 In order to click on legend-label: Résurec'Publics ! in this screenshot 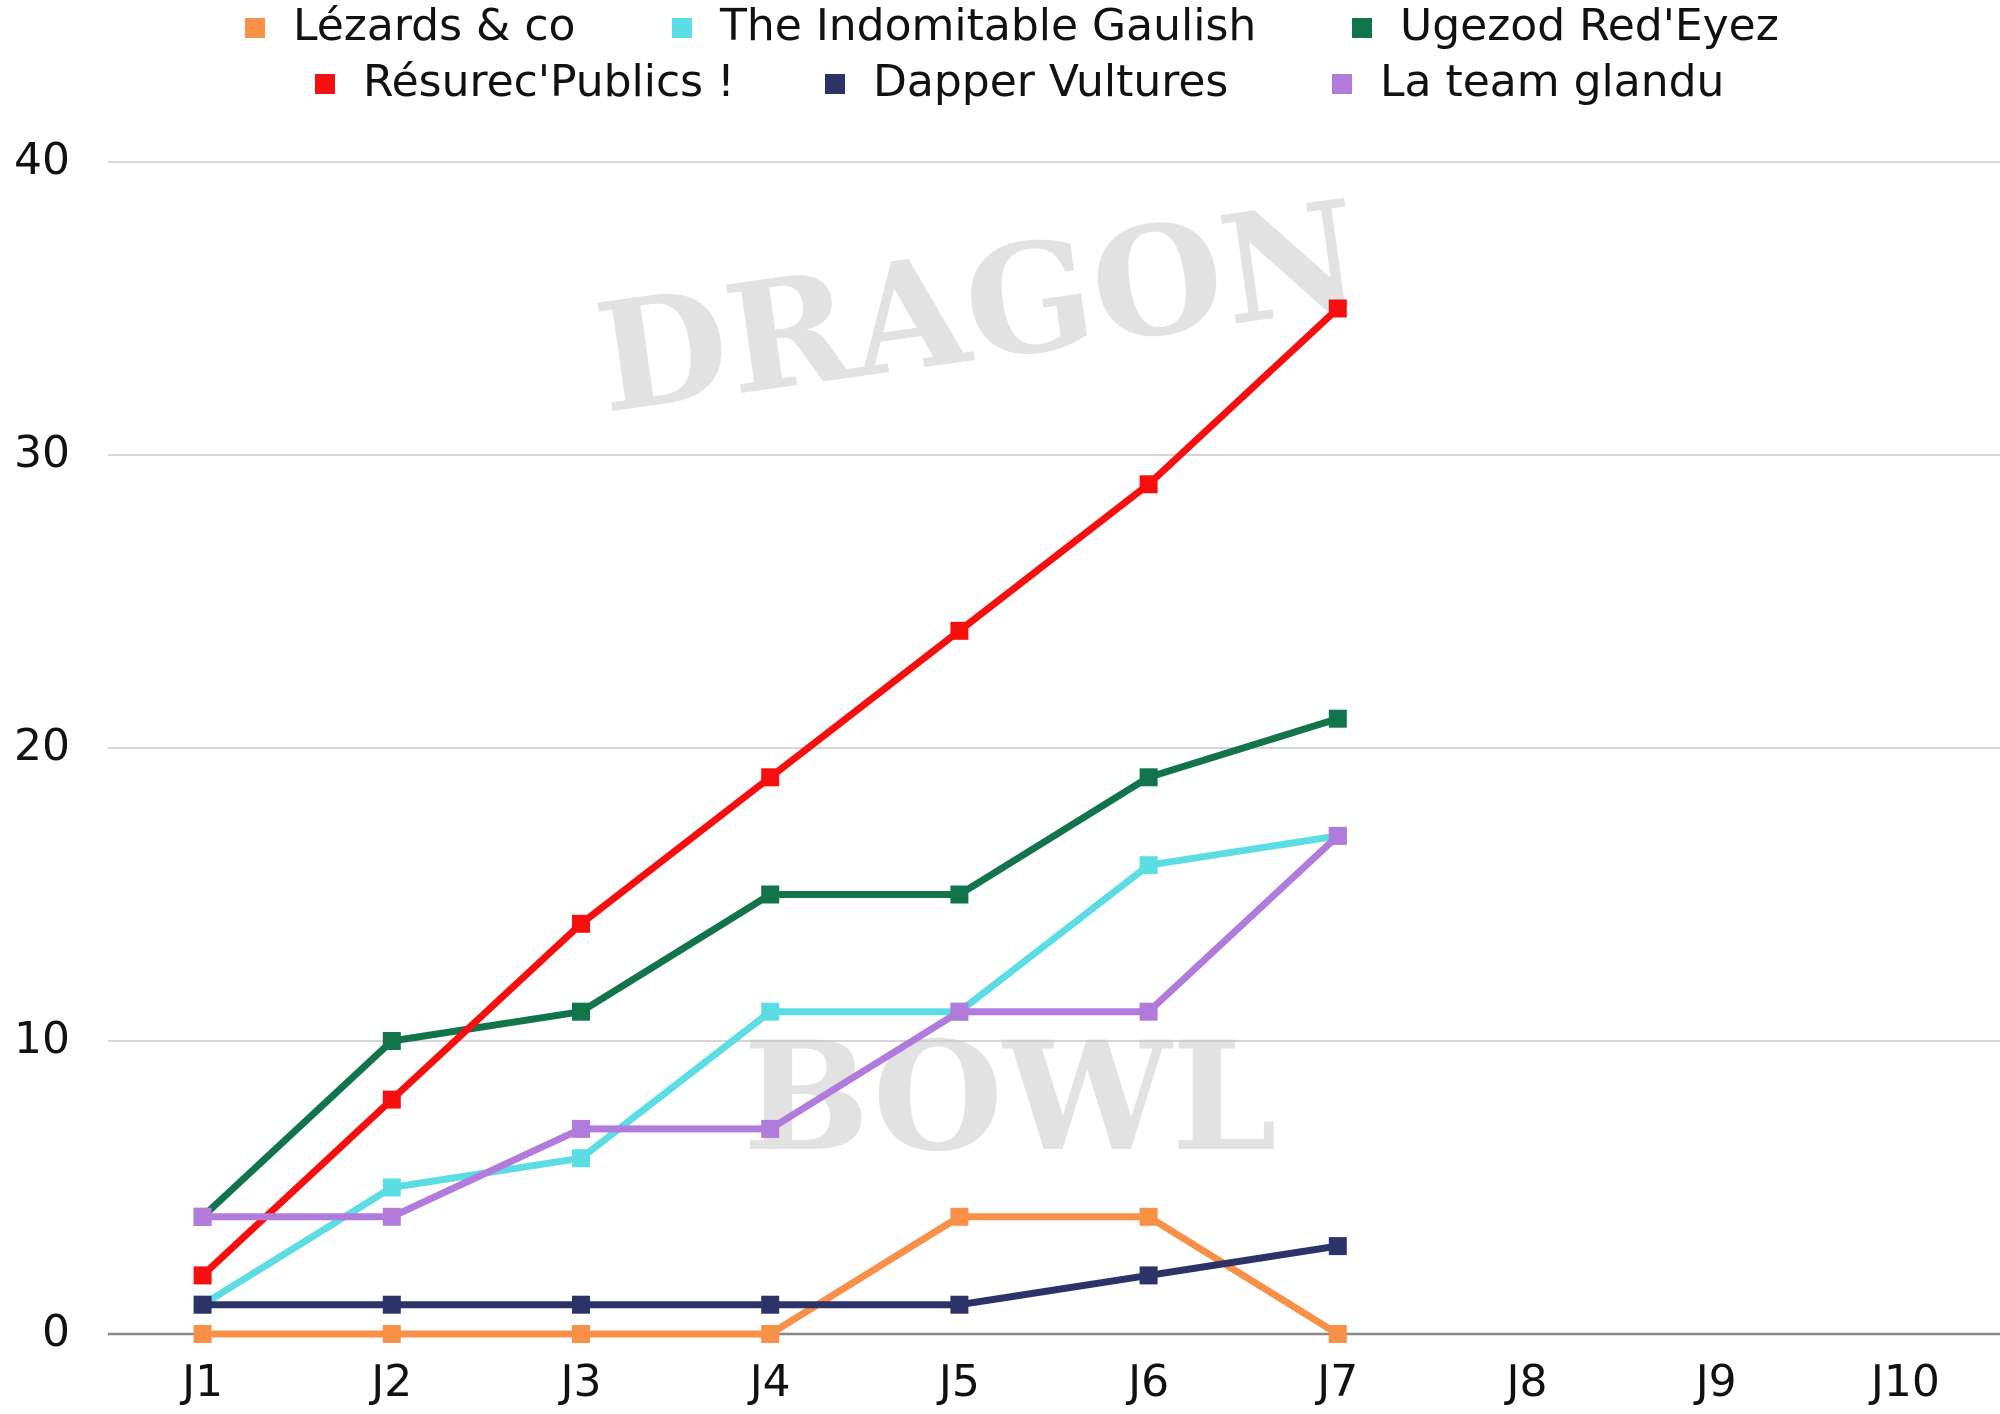, I will do `click(549, 81)`.